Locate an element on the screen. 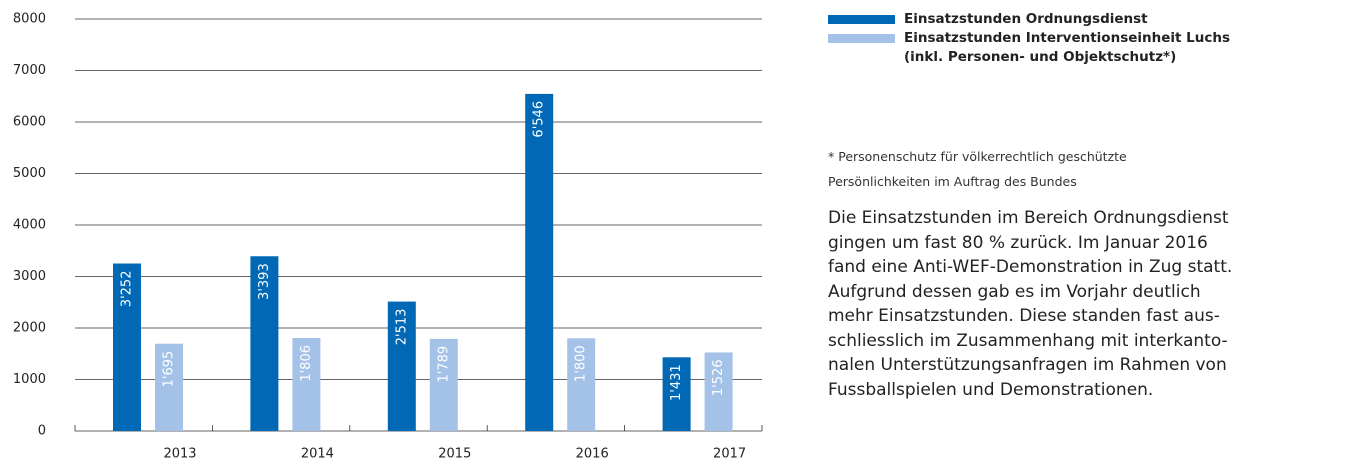 Image resolution: width=1353 pixels, height=465 pixels. y-tick-label: 0 is located at coordinates (42, 431).